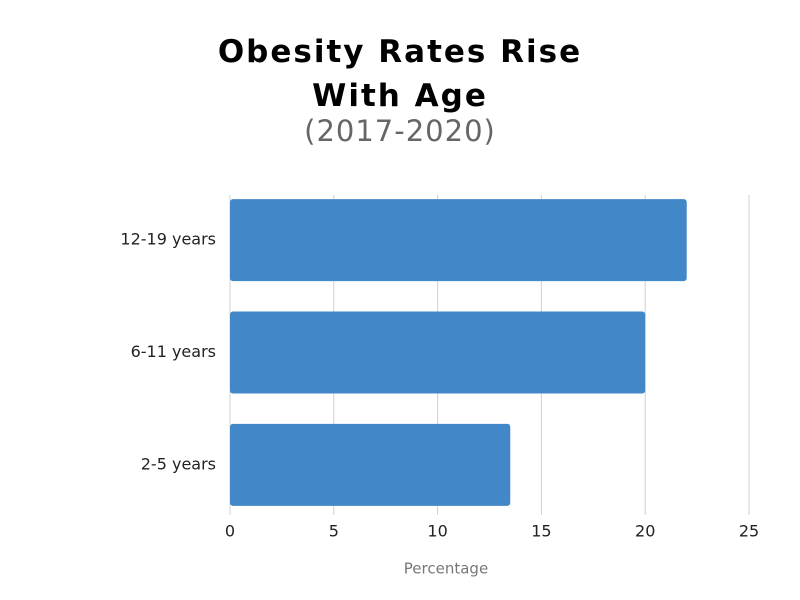 This screenshot has width=800, height=600. What do you see at coordinates (446, 569) in the screenshot?
I see `x-axis-label: Percentage` at bounding box center [446, 569].